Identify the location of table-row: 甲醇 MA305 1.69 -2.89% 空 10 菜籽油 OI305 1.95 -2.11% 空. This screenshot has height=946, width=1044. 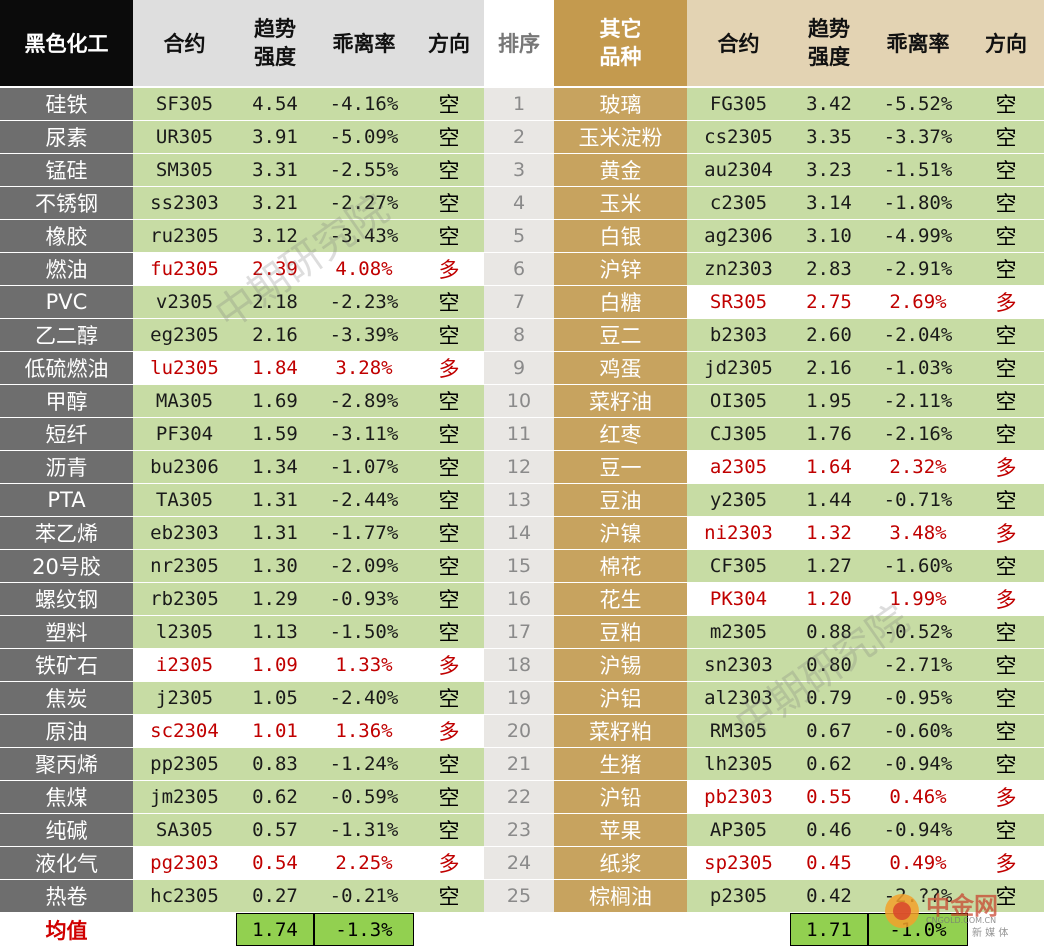
(522, 401).